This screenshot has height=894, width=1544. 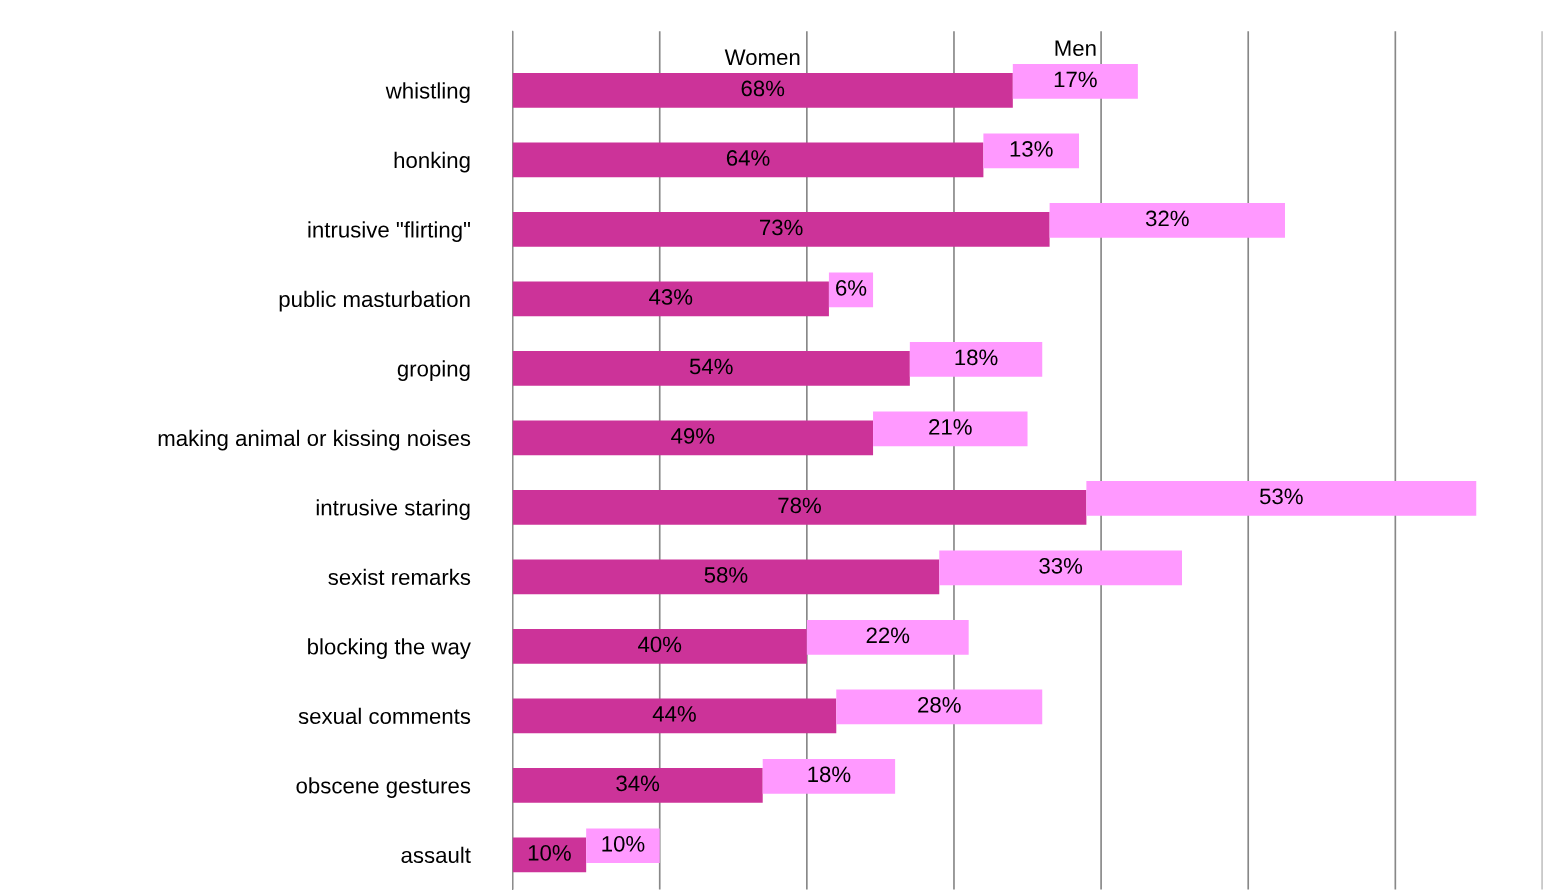 I want to click on data-label: 43%, so click(x=671, y=297).